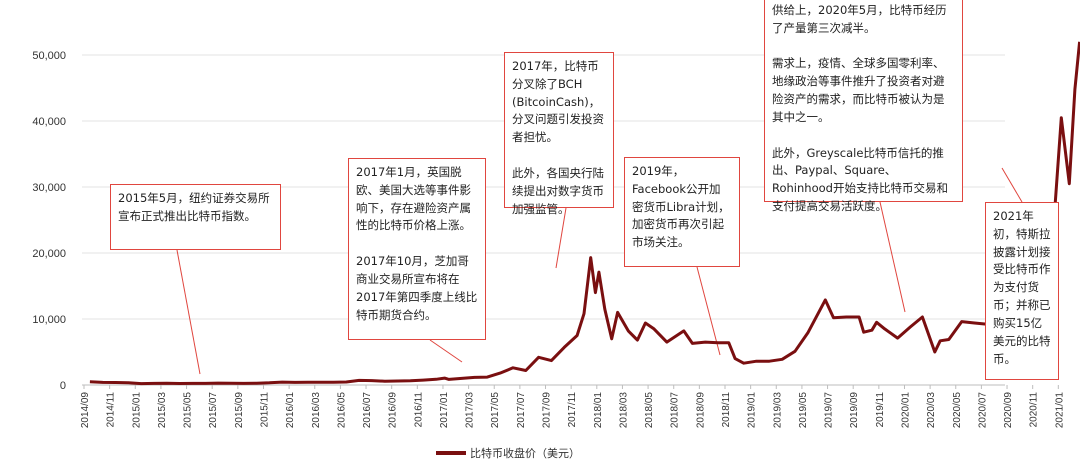 This screenshot has height=460, width=1080. I want to click on x-tick-label: 2020/09, so click(1008, 410).